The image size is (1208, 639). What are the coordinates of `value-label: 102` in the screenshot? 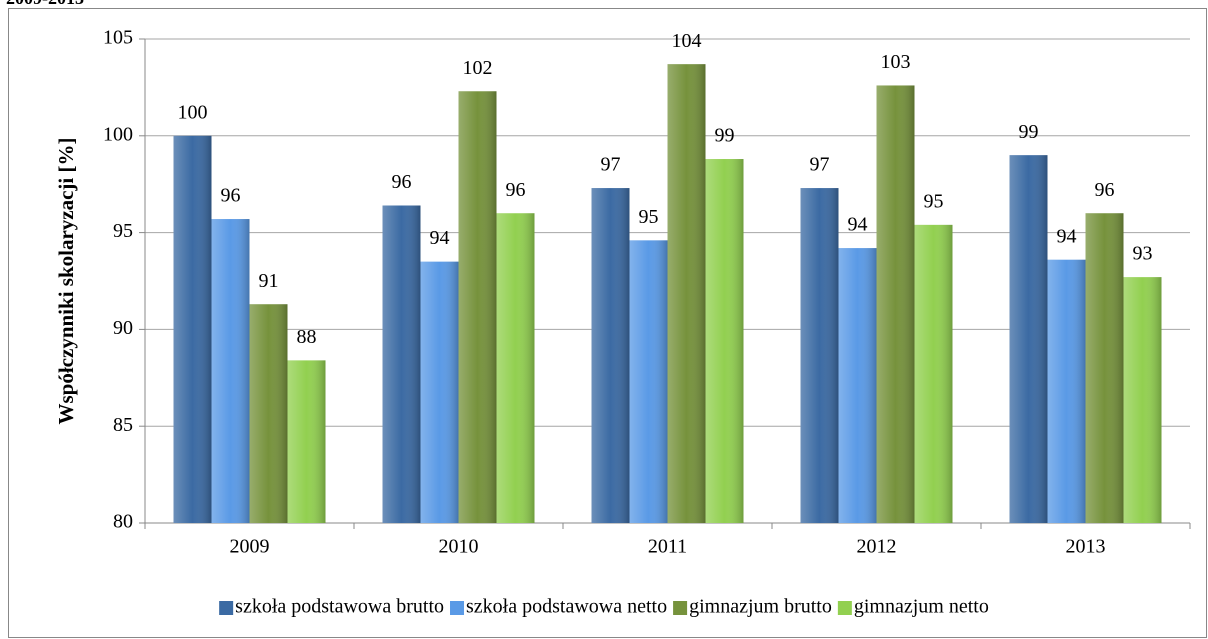 It's located at (478, 68).